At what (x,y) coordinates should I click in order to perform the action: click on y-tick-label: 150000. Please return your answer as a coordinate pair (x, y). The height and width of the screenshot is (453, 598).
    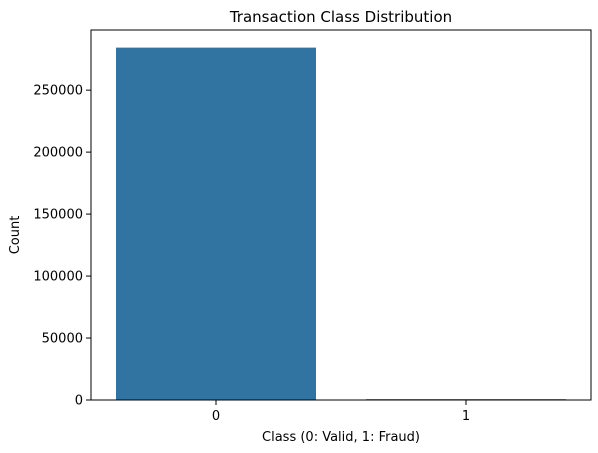
    Looking at the image, I should click on (58, 215).